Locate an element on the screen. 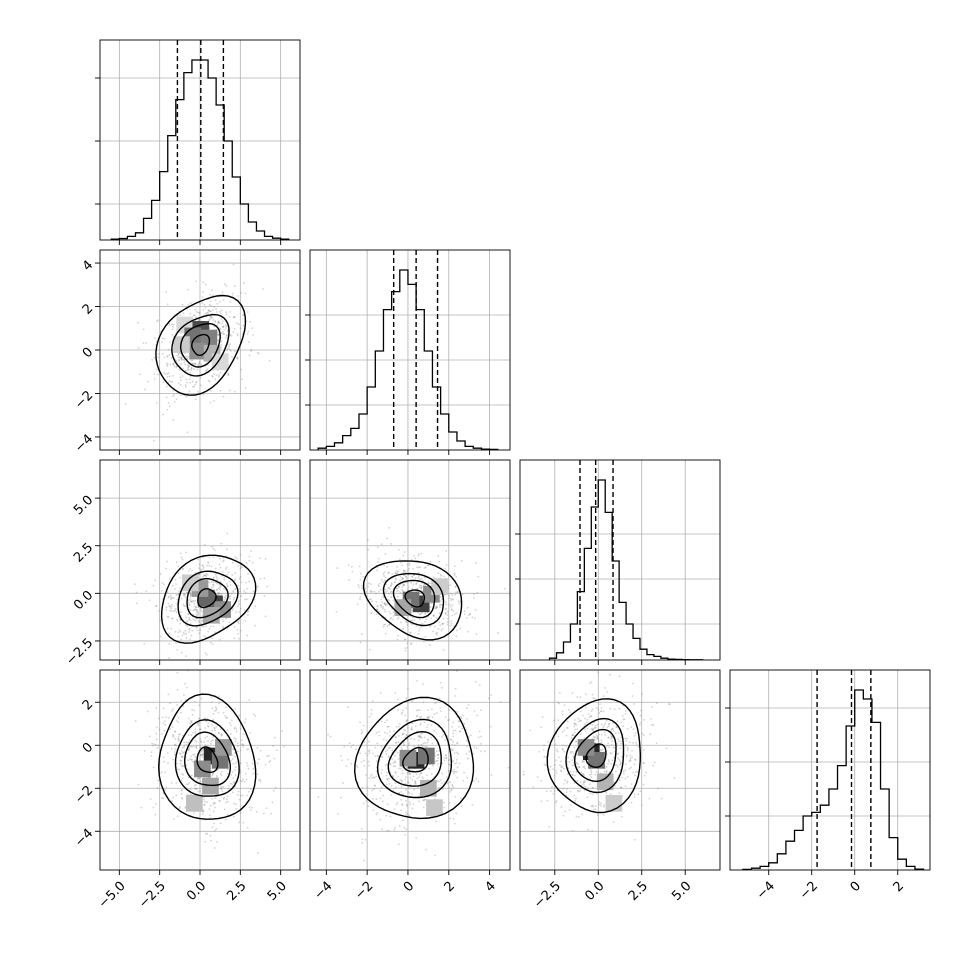  plot-area is located at coordinates (200, 560).